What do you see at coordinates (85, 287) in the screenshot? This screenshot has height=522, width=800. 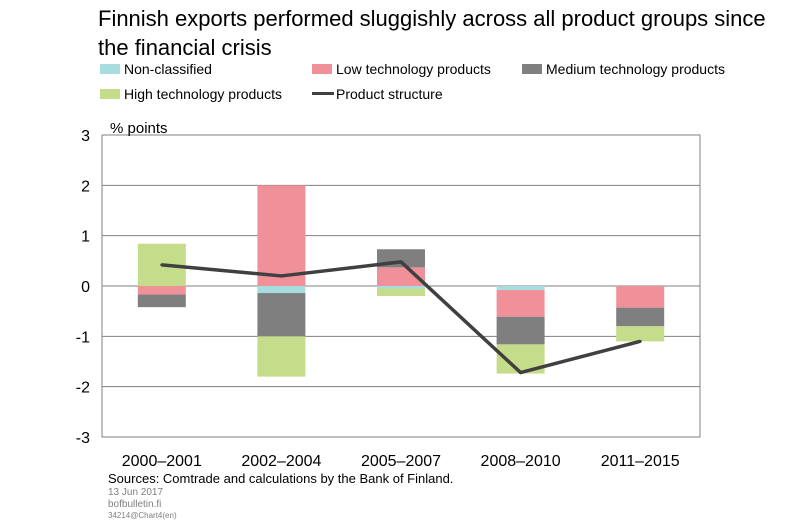 I see `y-tick-label: 0` at bounding box center [85, 287].